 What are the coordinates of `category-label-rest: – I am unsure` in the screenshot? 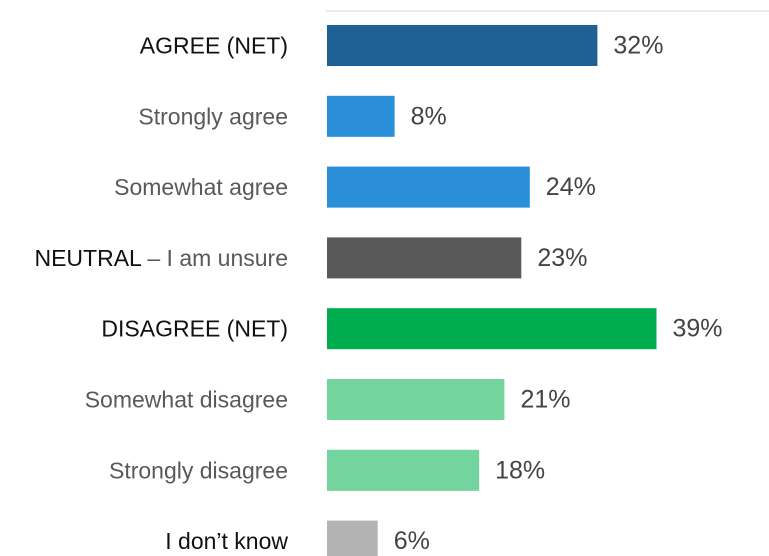 It's located at (214, 258).